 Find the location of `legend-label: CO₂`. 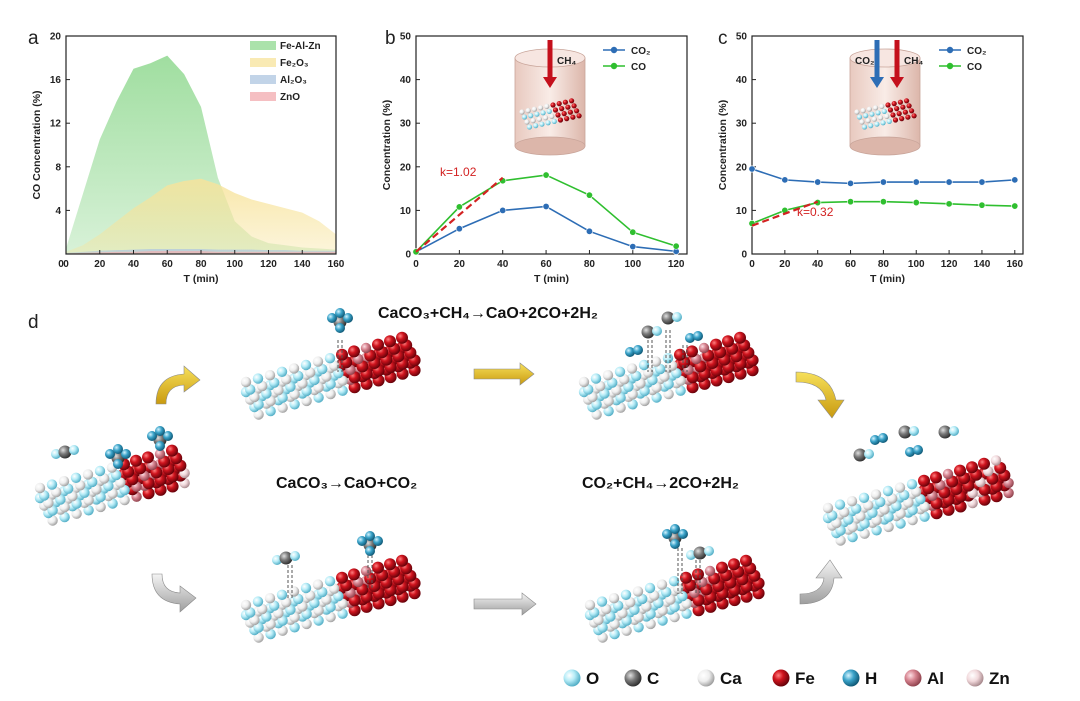

legend-label: CO₂ is located at coordinates (976, 51).